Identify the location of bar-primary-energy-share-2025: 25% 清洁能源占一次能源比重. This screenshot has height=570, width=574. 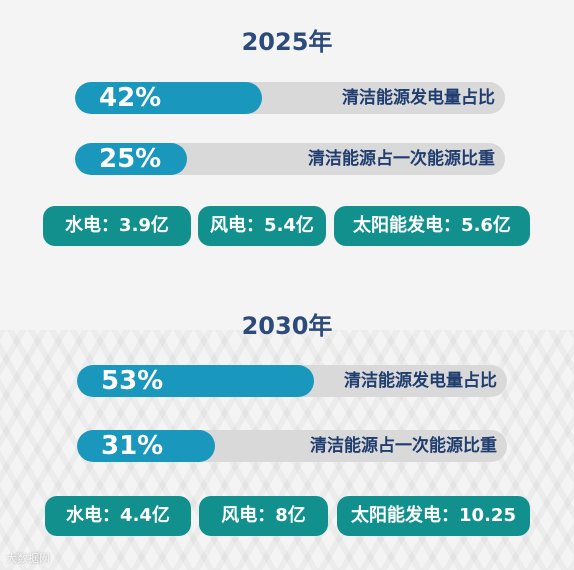
(290, 159).